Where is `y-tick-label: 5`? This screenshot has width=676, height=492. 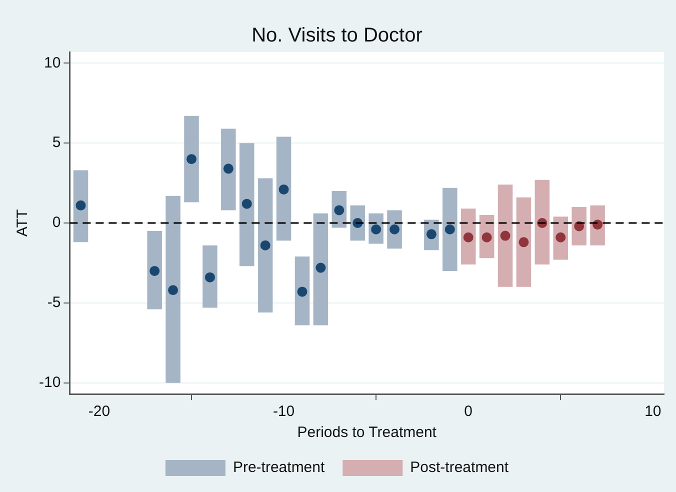
y-tick-label: 5 is located at coordinates (56, 143).